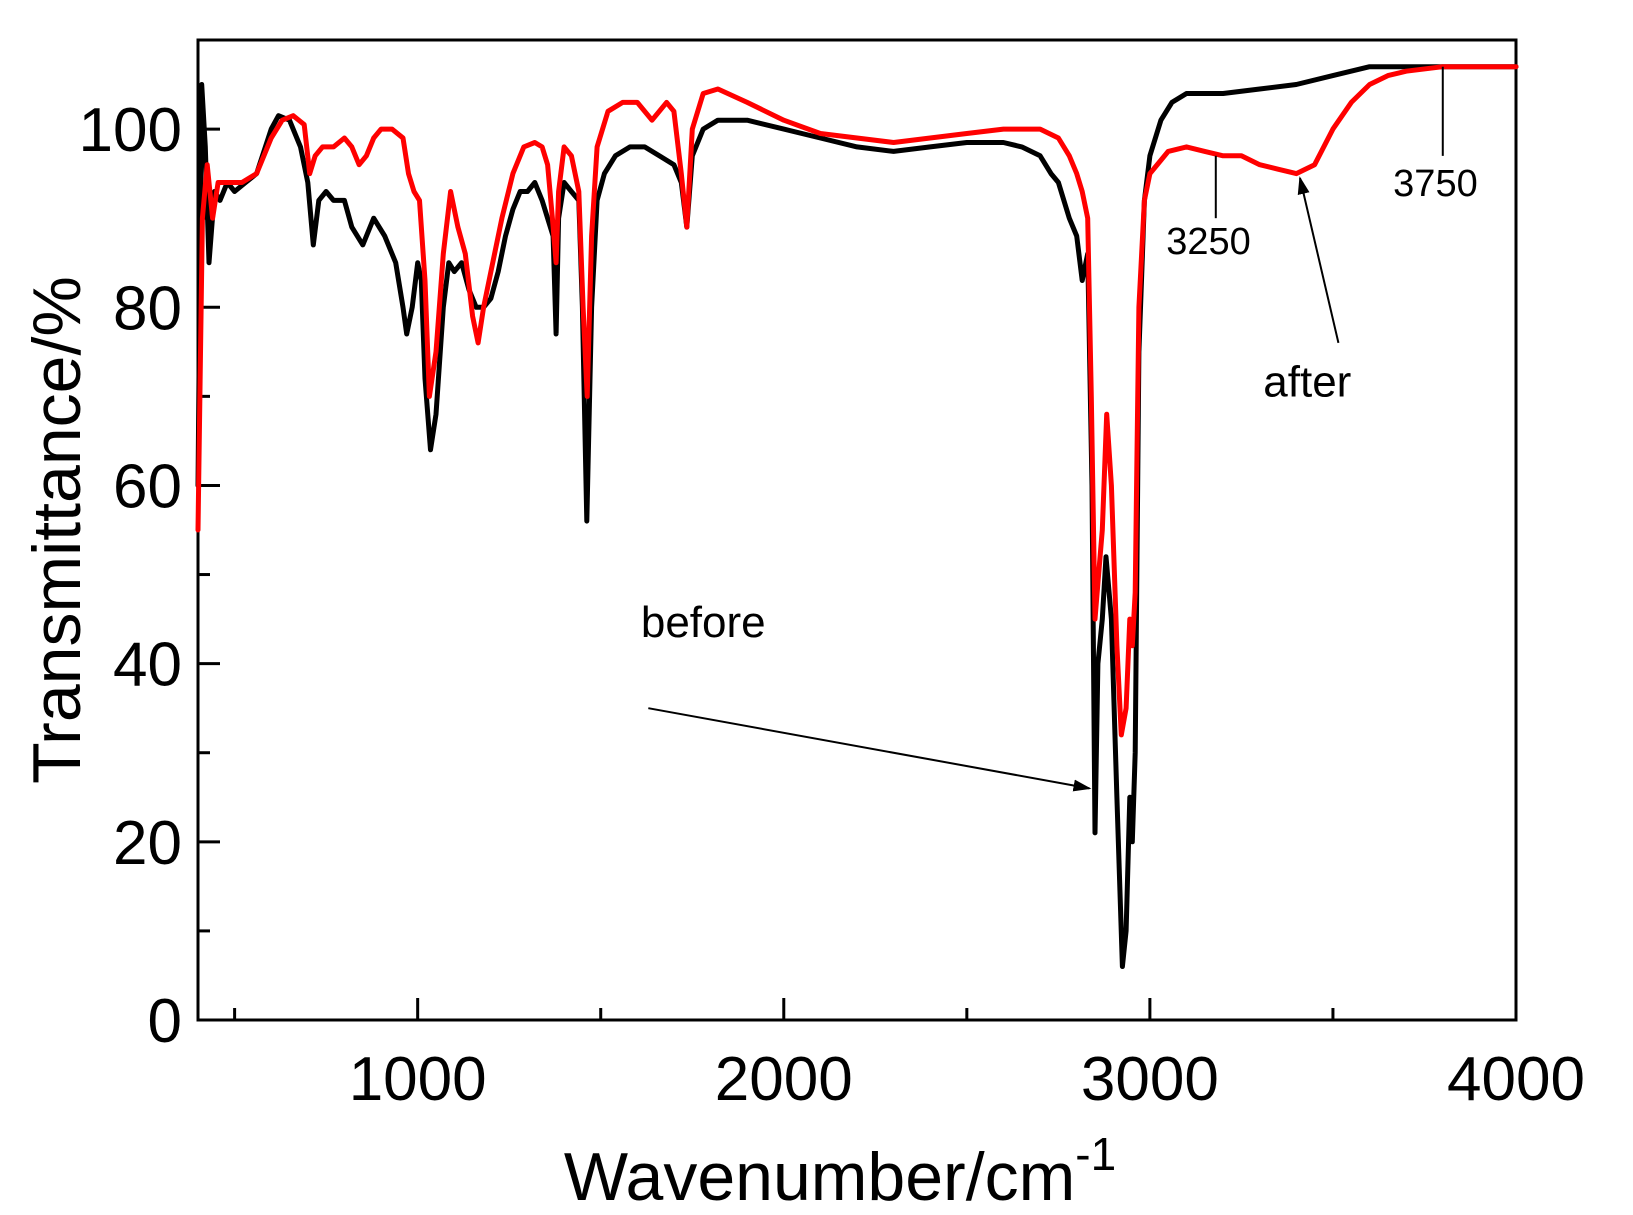  What do you see at coordinates (967, 1079) in the screenshot?
I see `x-tick-labels: 1000 2000 3000 4000` at bounding box center [967, 1079].